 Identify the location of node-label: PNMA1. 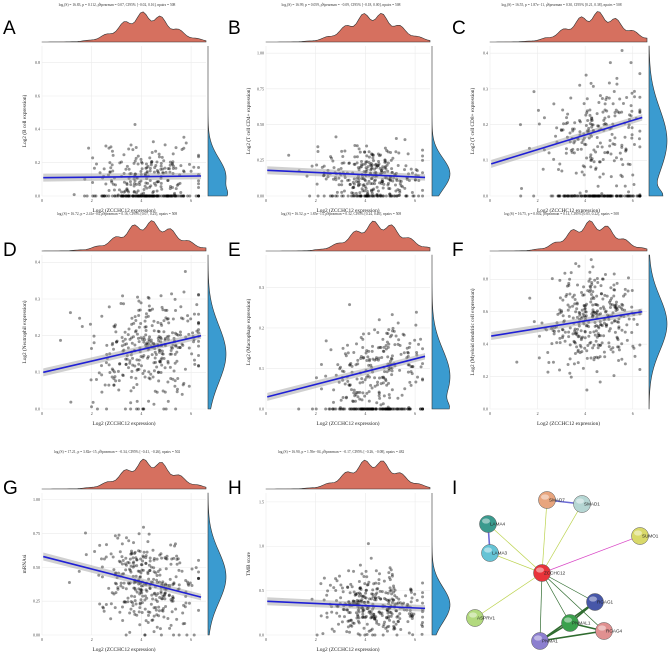
(550, 641).